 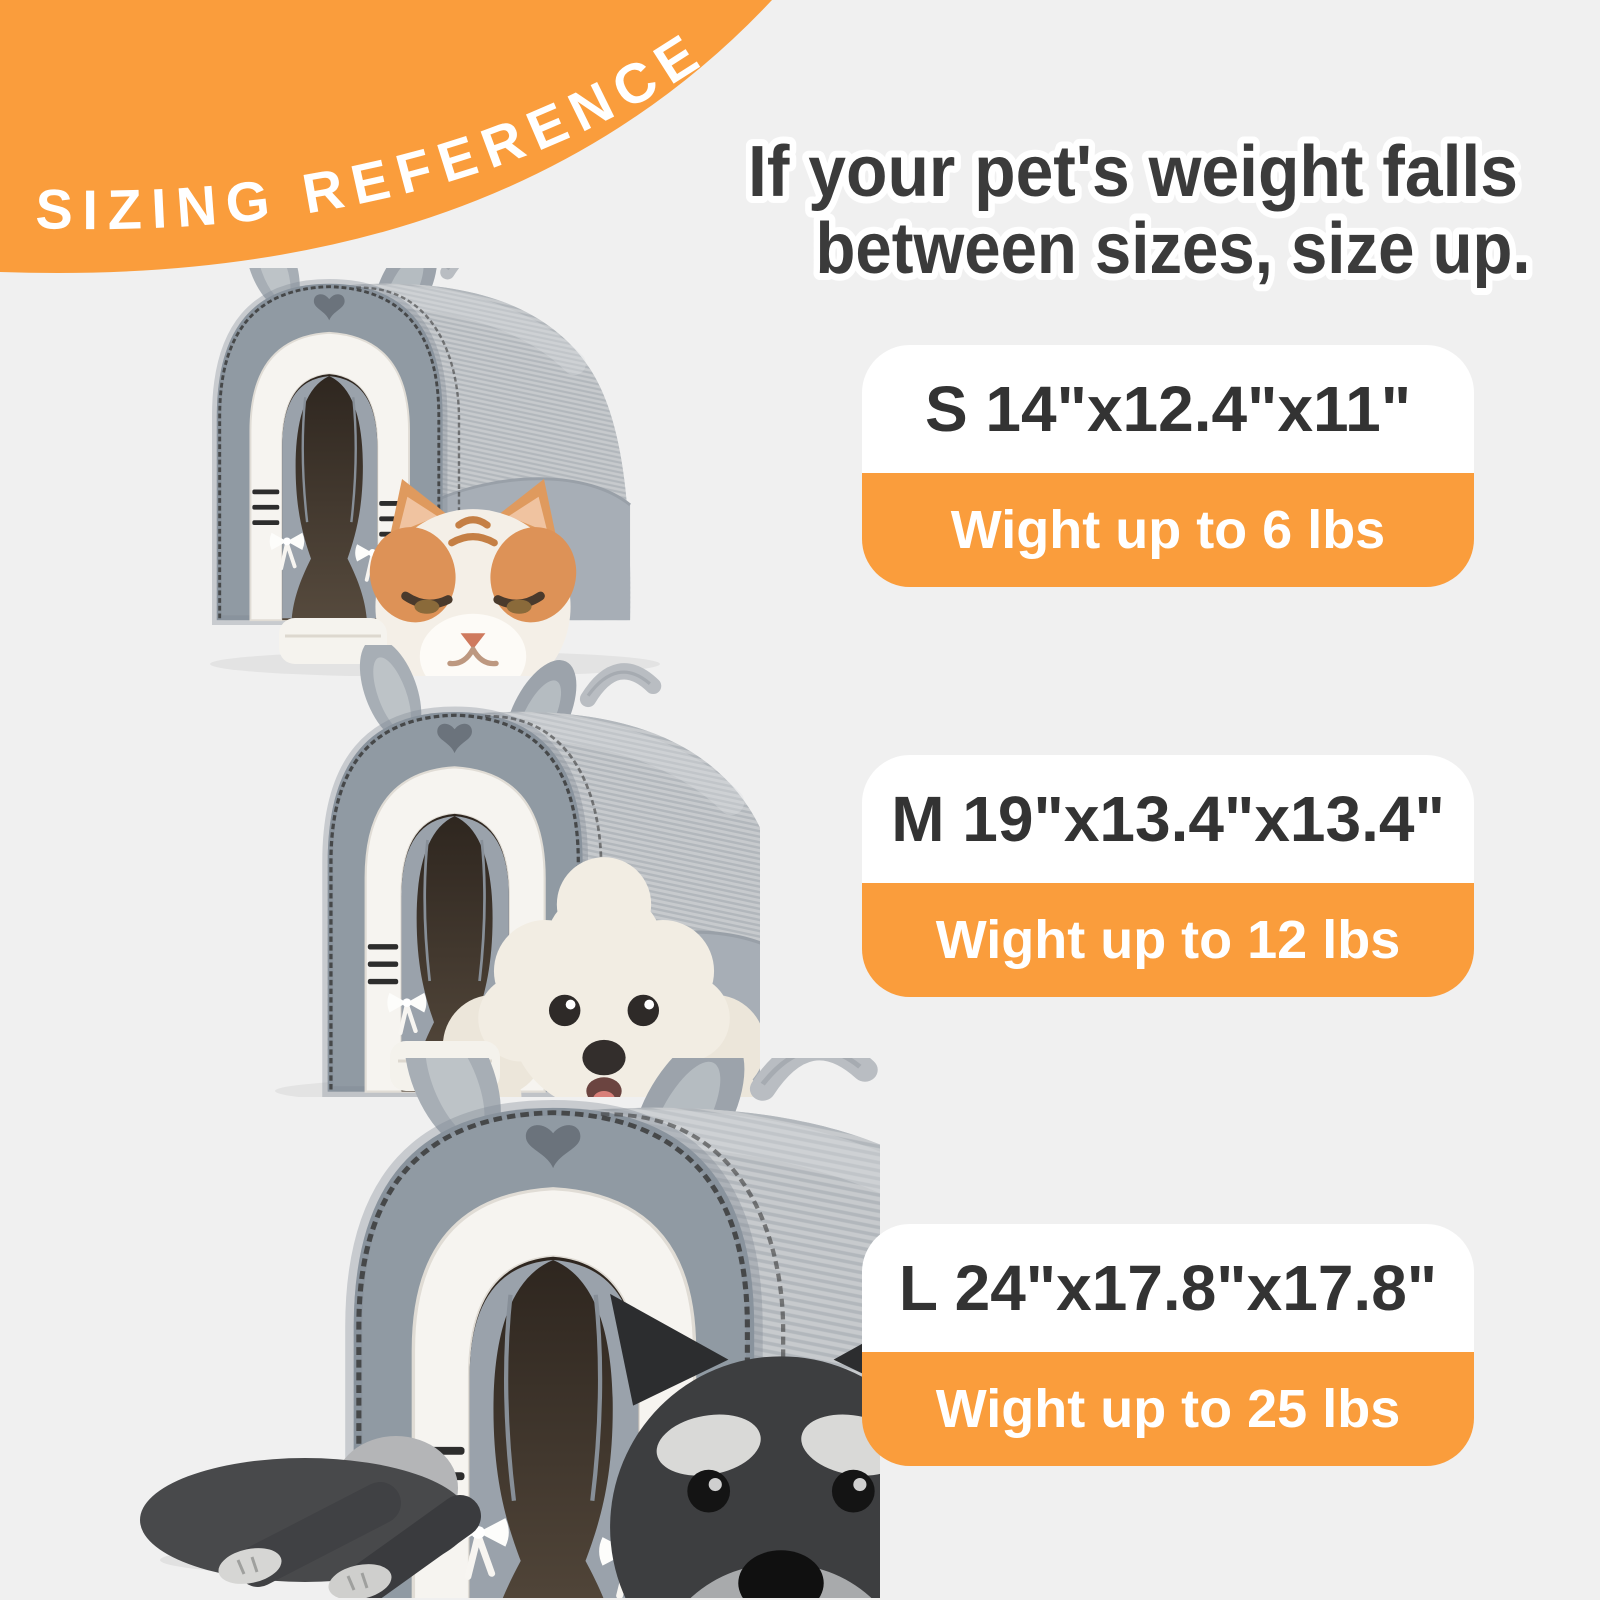 I want to click on weight-badge-label: Wight up to 25 lbs, so click(x=1168, y=1409).